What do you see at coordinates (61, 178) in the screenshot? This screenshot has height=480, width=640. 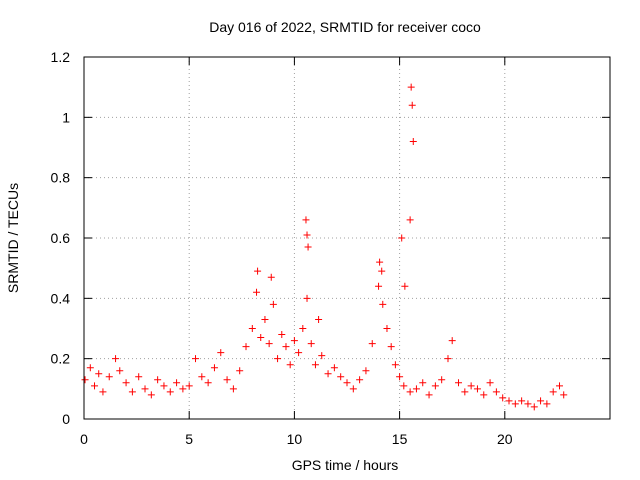 I see `y-tick-label: 0.8` at bounding box center [61, 178].